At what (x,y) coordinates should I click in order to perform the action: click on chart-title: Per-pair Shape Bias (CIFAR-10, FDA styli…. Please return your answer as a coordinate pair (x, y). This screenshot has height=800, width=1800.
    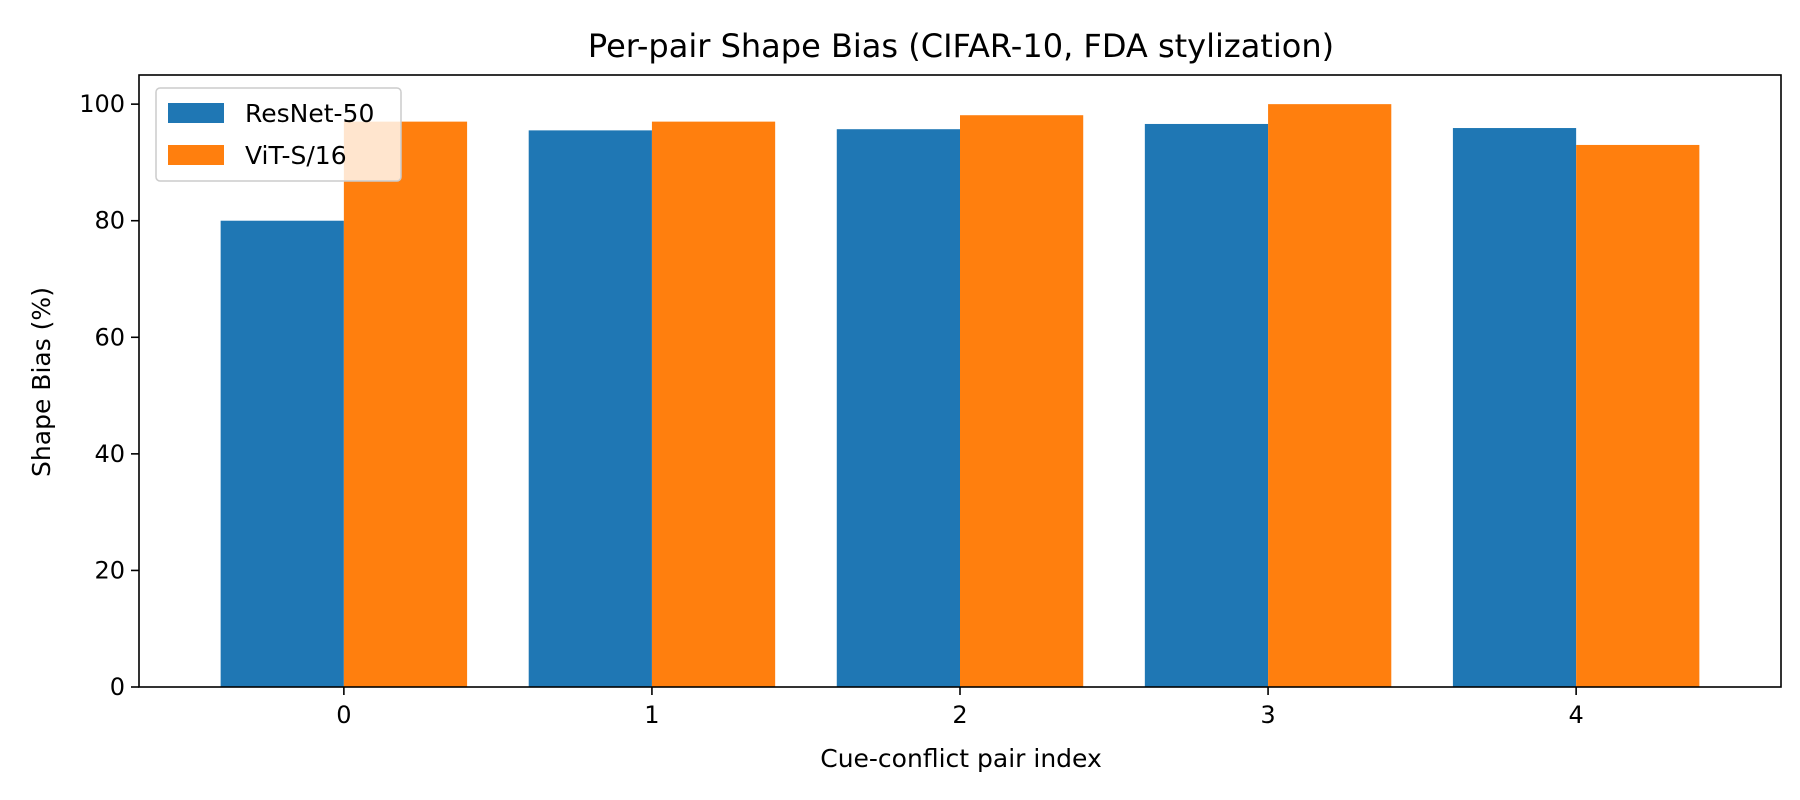
    Looking at the image, I should click on (961, 46).